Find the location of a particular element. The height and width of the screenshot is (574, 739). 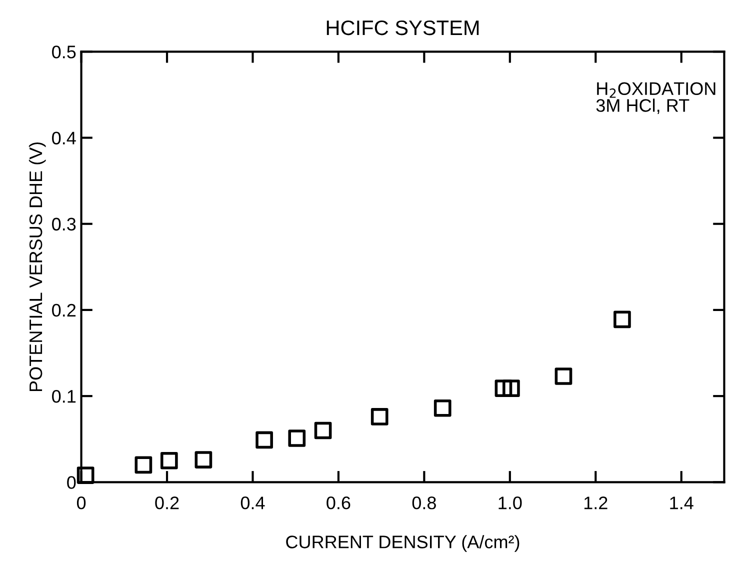

y-tick-label: 0.2 is located at coordinates (64, 310).